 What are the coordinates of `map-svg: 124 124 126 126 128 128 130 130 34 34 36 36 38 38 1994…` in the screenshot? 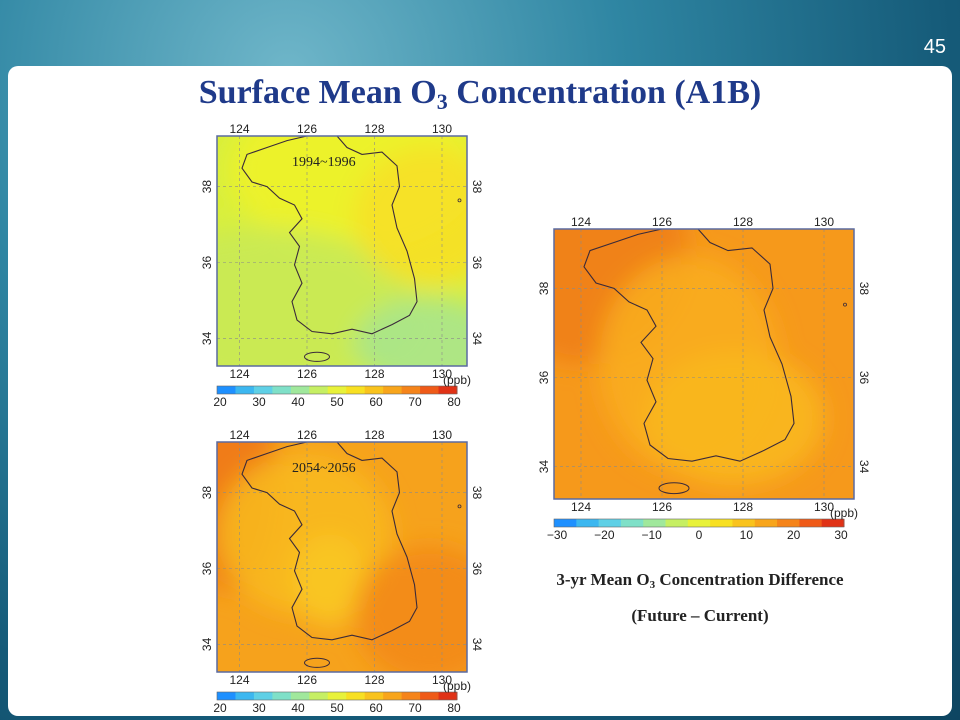 It's located at (342, 265).